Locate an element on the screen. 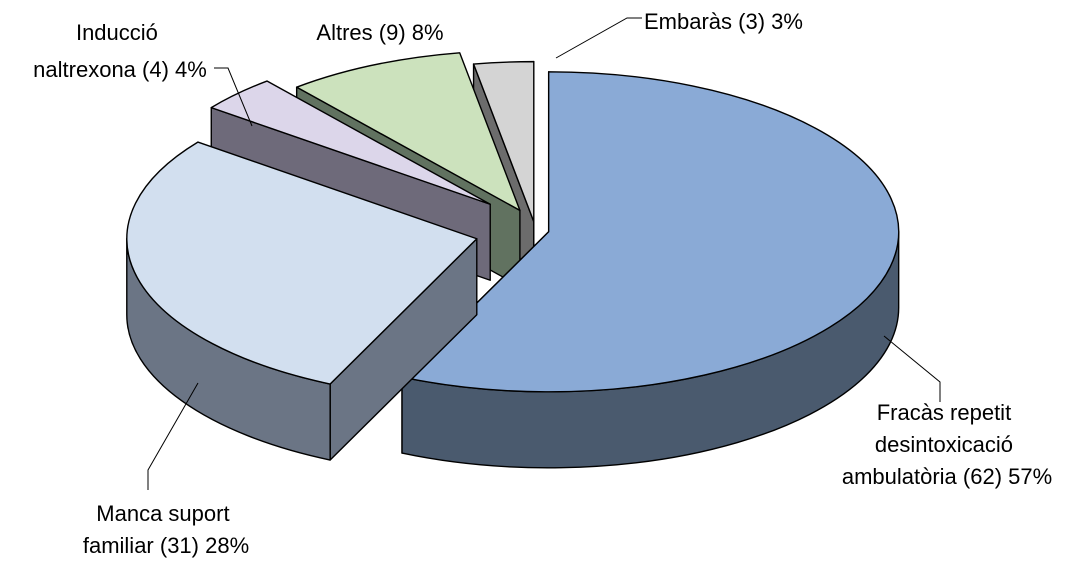 This screenshot has width=1067, height=563. slice-top-embaras is located at coordinates (503, 141).